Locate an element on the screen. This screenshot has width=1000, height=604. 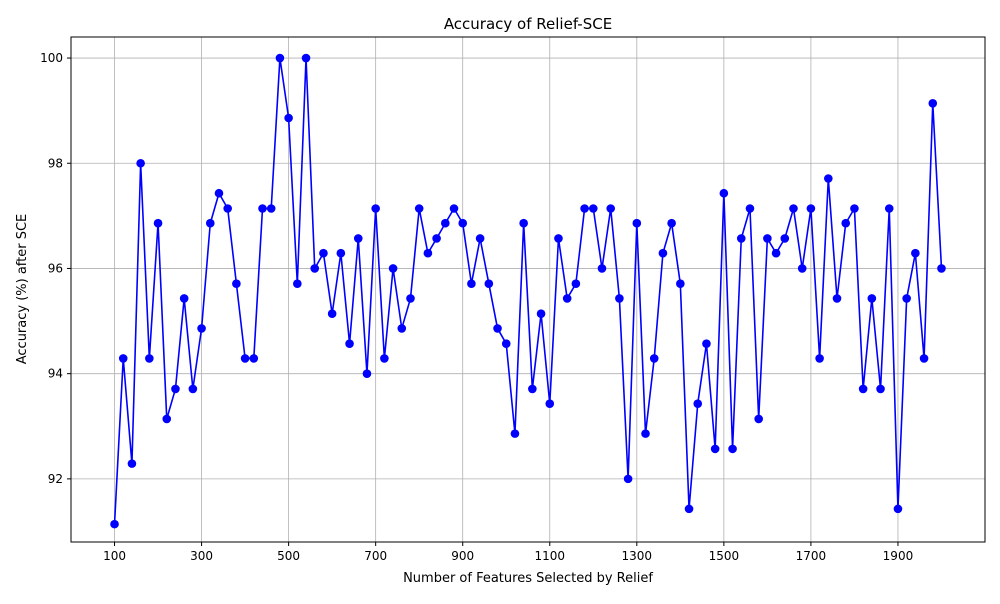
x-tick-label: 100 is located at coordinates (114, 556).